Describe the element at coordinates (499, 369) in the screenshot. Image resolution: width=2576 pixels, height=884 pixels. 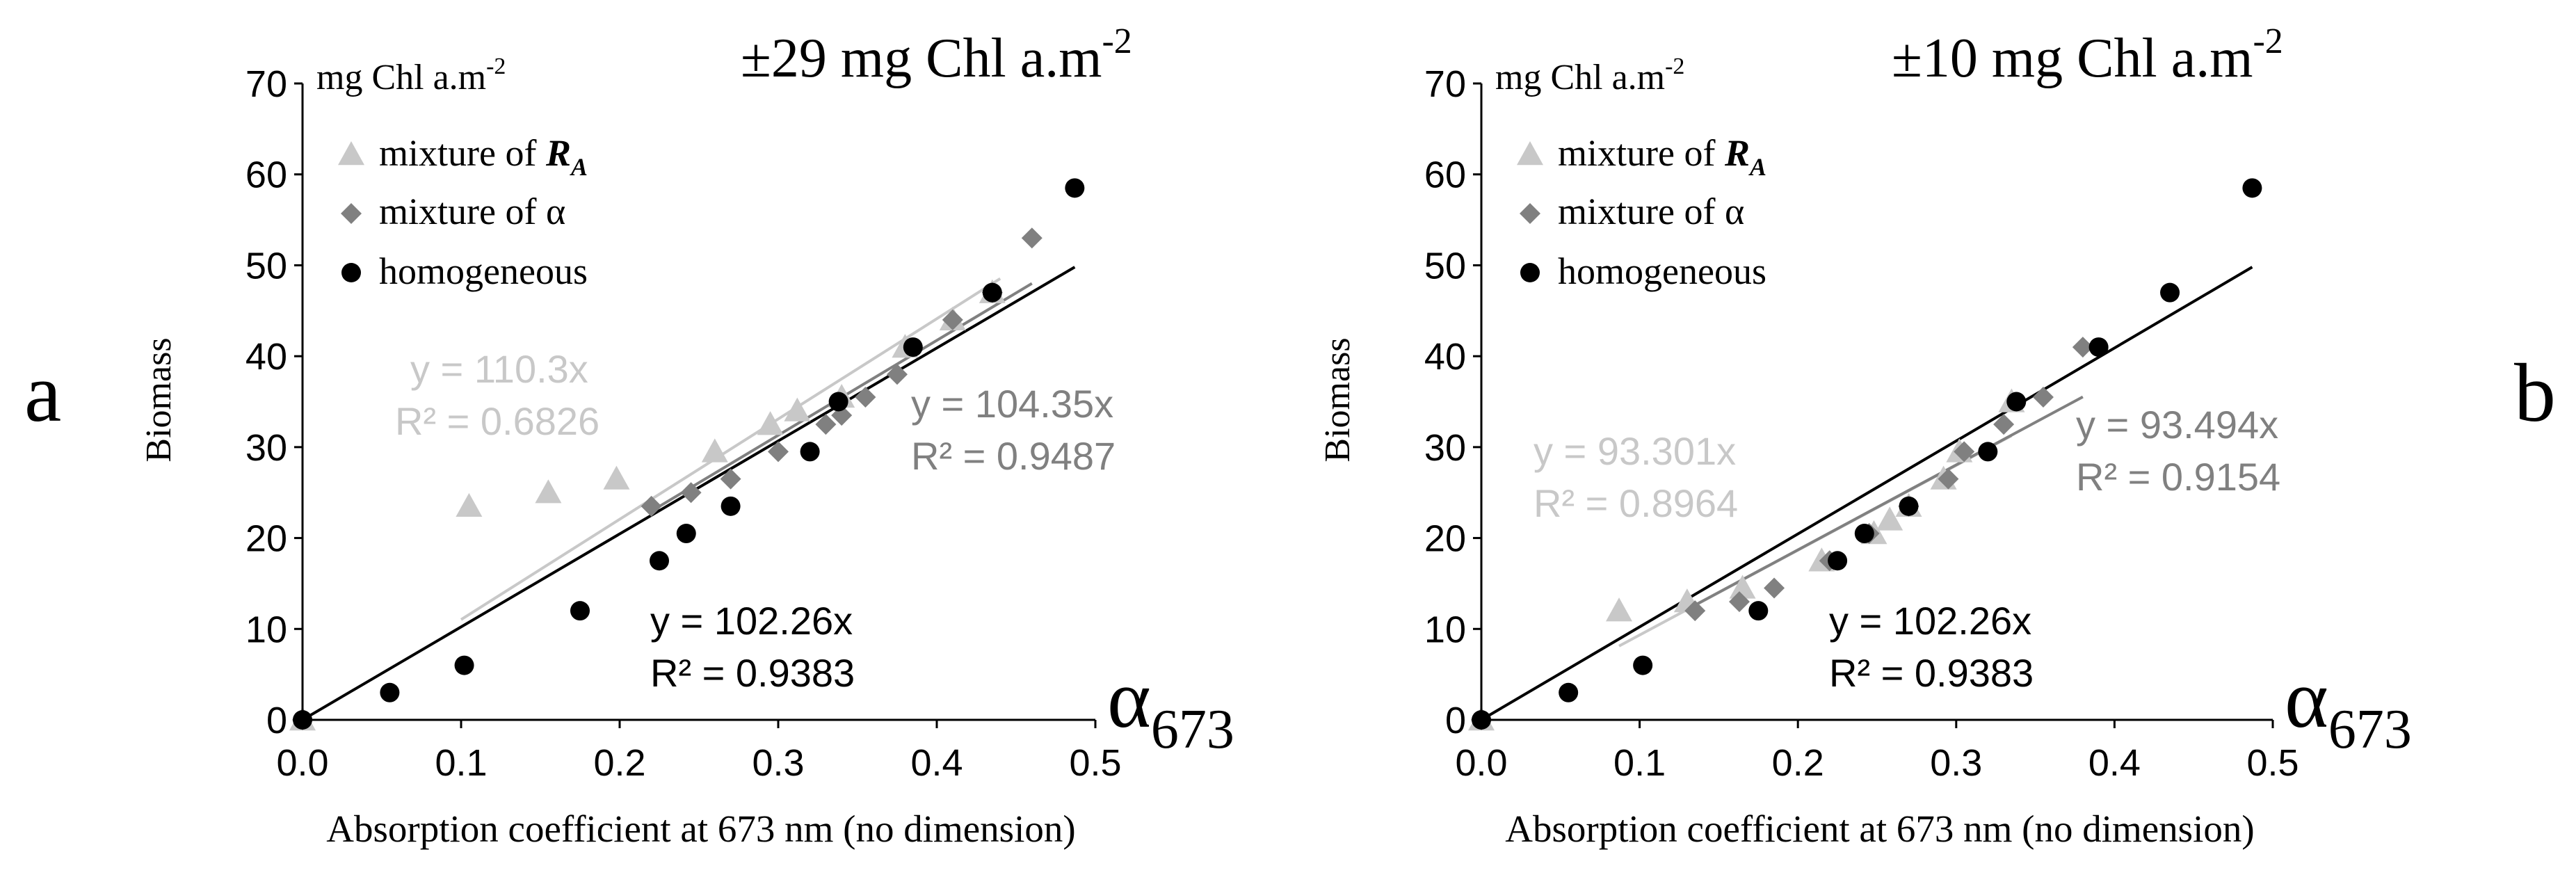
I see `fit-label-ra-equation: y = 110.3x` at that location.